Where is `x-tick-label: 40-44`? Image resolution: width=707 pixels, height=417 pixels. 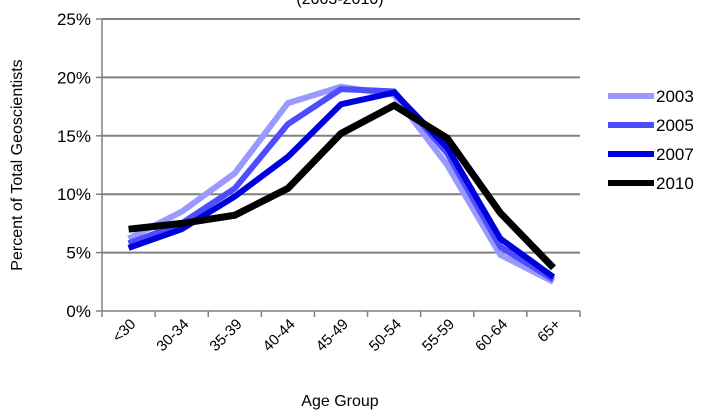
x-tick-label: 40-44 is located at coordinates (279, 335).